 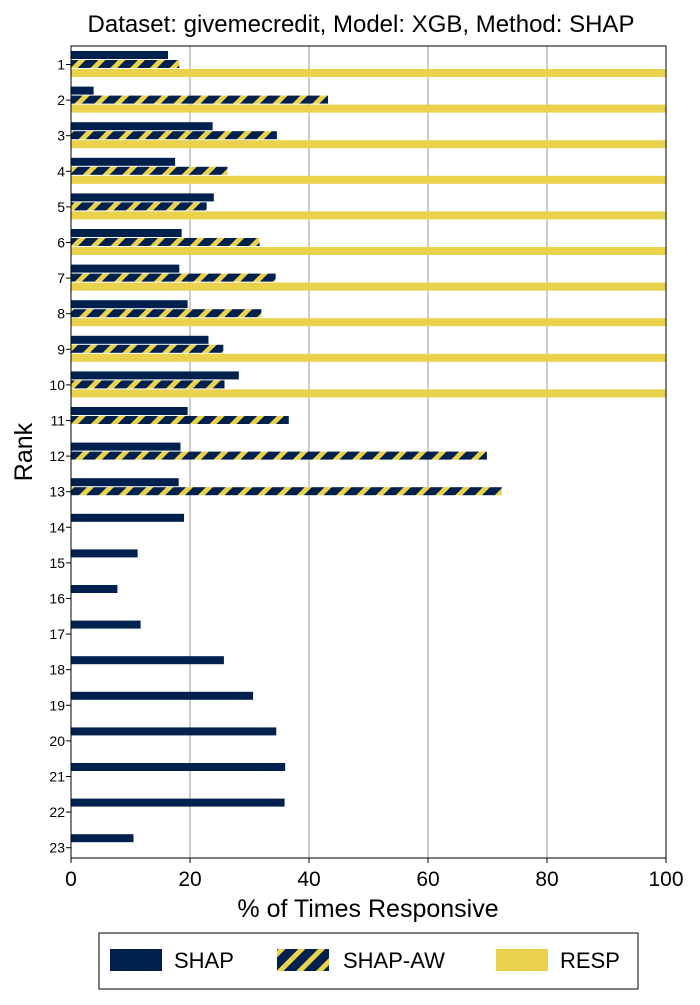 What do you see at coordinates (665, 879) in the screenshot?
I see `x-tick-label-100: 100` at bounding box center [665, 879].